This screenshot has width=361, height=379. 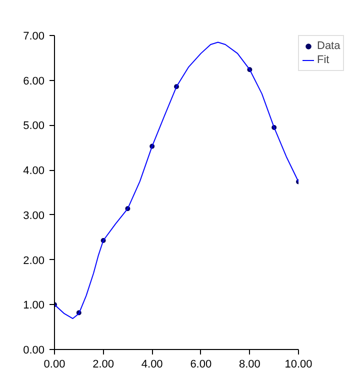 I want to click on legend-label: Data, so click(x=328, y=46).